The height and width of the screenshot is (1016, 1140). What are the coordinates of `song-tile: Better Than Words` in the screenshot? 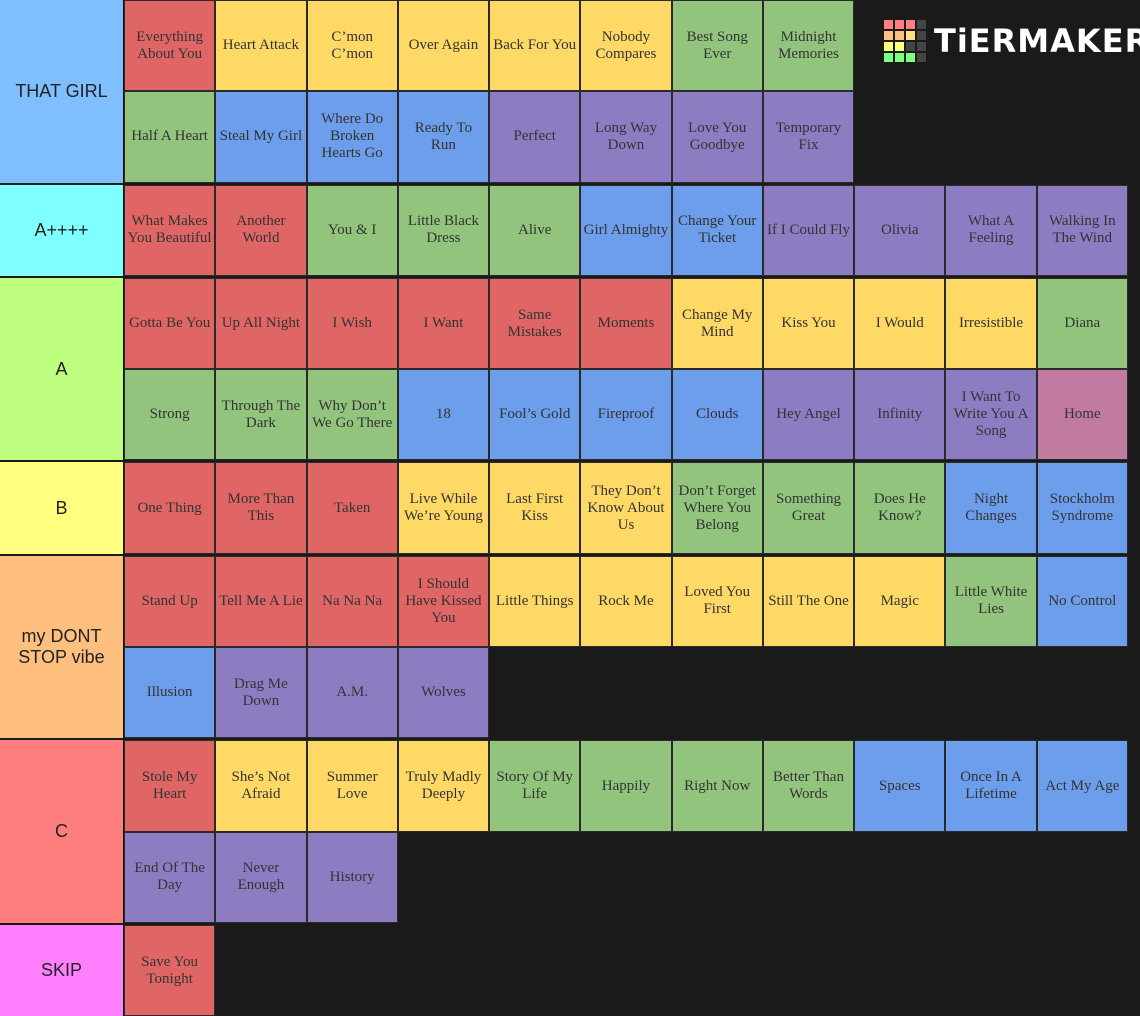 It's located at (808, 786).